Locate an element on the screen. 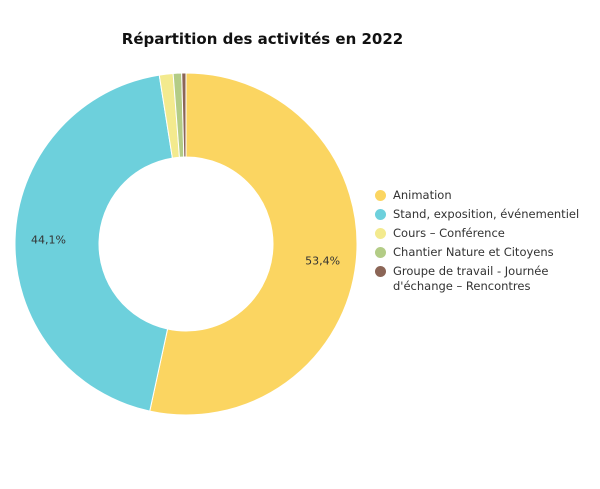 The image size is (600, 489). slice-groupe-de-travail-journee-d-echange-rencontres is located at coordinates (184, 115).